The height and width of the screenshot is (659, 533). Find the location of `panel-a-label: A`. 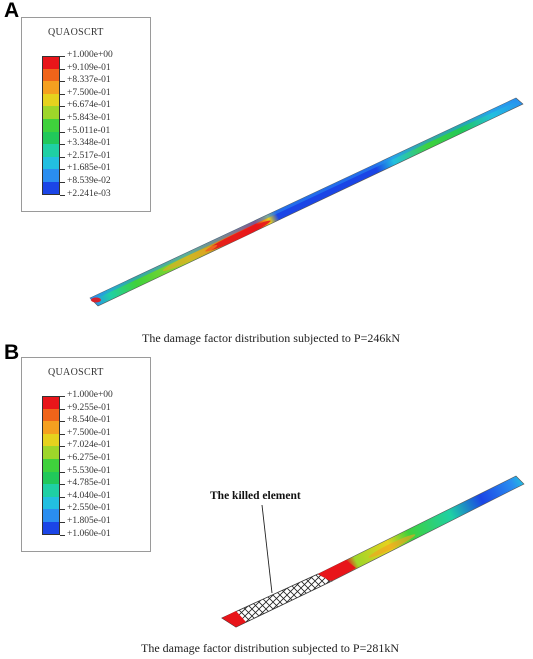

panel-a-label: A is located at coordinates (12, 11).